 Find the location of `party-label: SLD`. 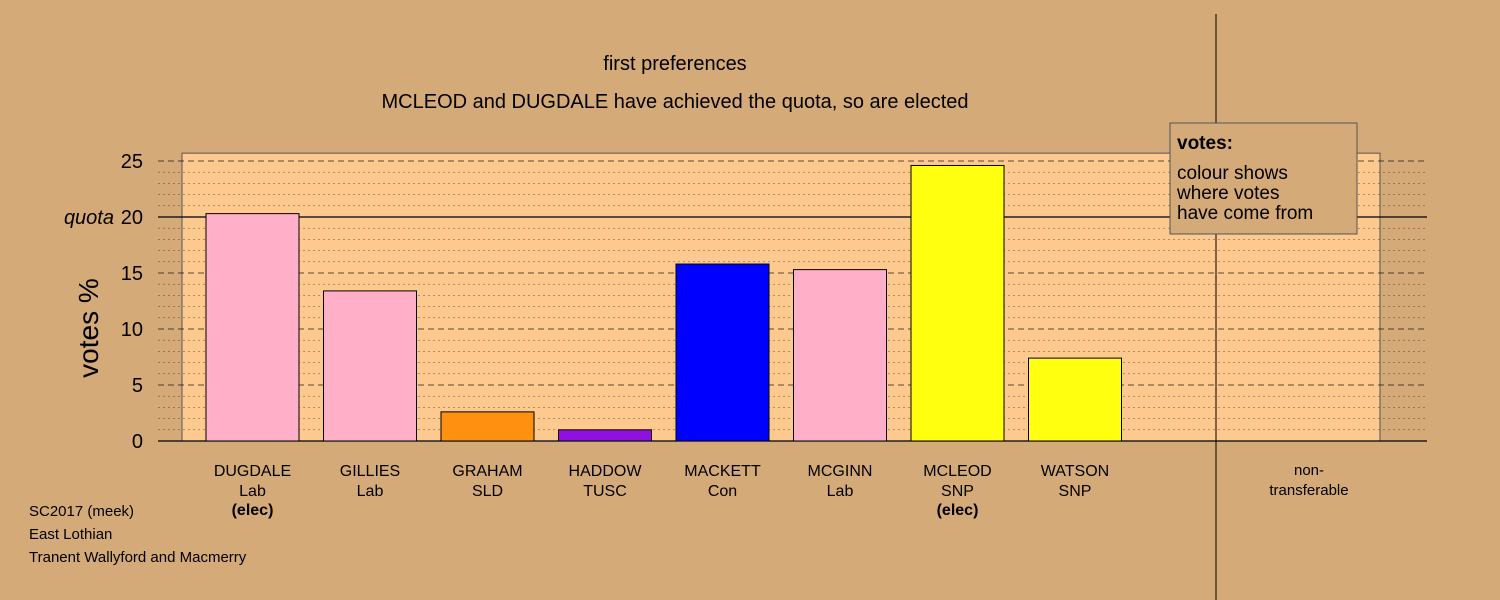

party-label: SLD is located at coordinates (487, 491).